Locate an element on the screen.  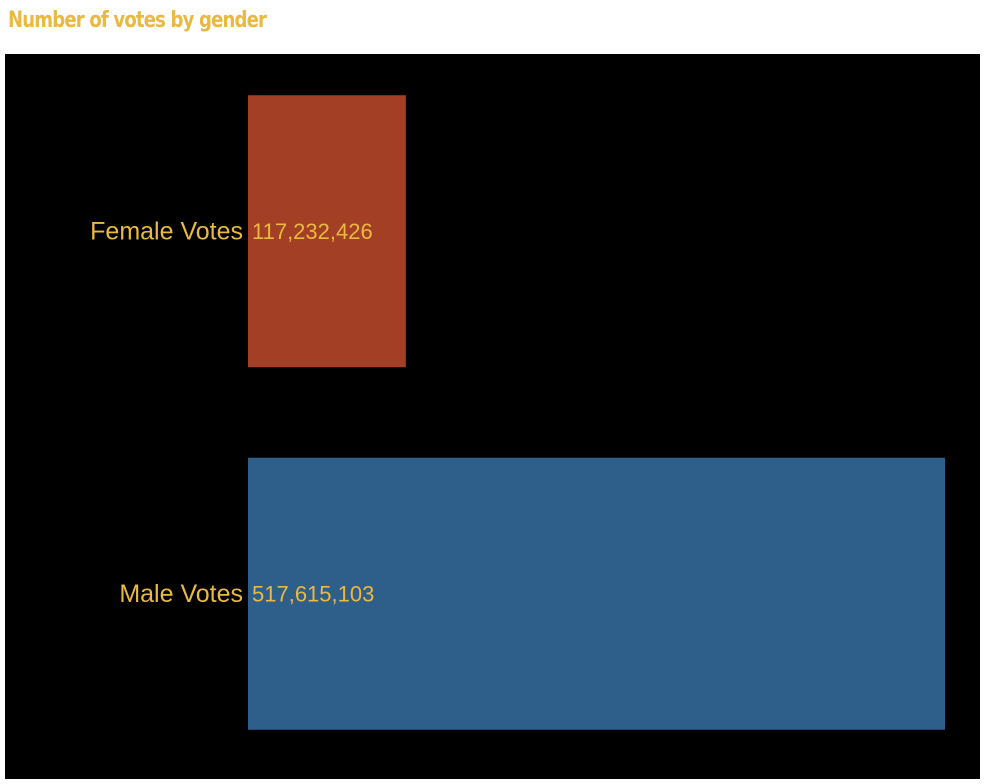
bar-female-votes is located at coordinates (327, 231).